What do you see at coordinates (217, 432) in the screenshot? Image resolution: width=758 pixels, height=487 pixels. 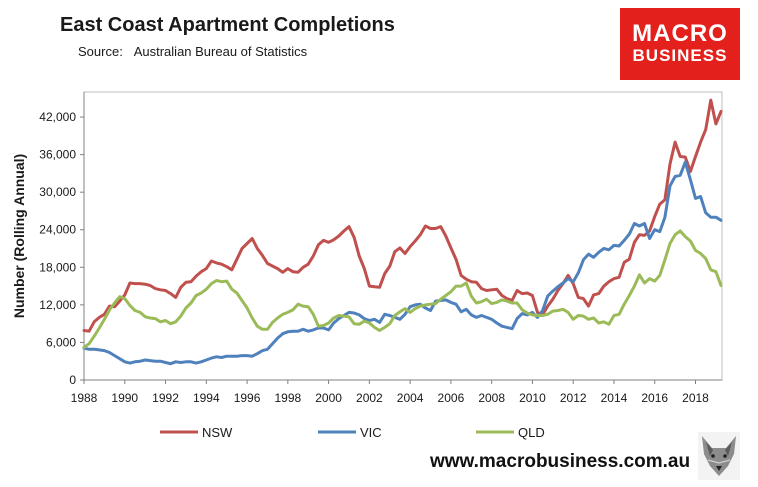 I see `legend-label-nsw: NSW` at bounding box center [217, 432].